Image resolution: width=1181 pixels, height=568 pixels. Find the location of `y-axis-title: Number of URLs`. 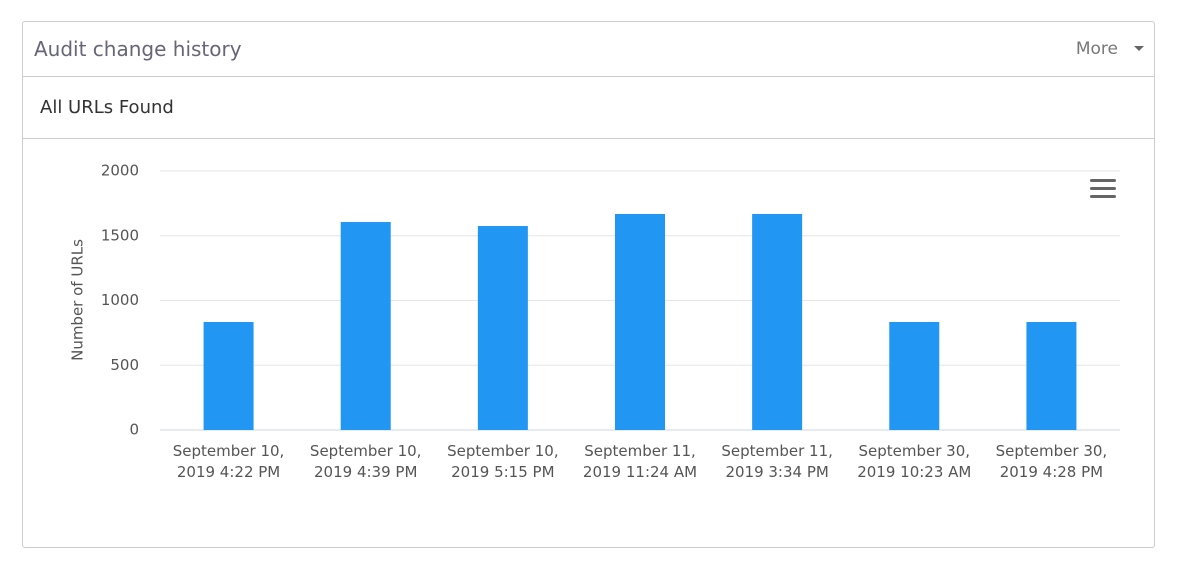

y-axis-title: Number of URLs is located at coordinates (78, 300).